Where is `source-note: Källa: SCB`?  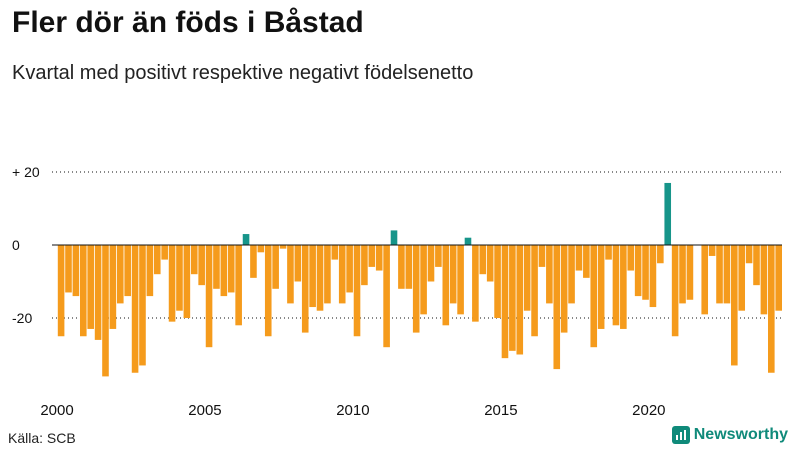
source-note: Källa: SCB is located at coordinates (42, 438).